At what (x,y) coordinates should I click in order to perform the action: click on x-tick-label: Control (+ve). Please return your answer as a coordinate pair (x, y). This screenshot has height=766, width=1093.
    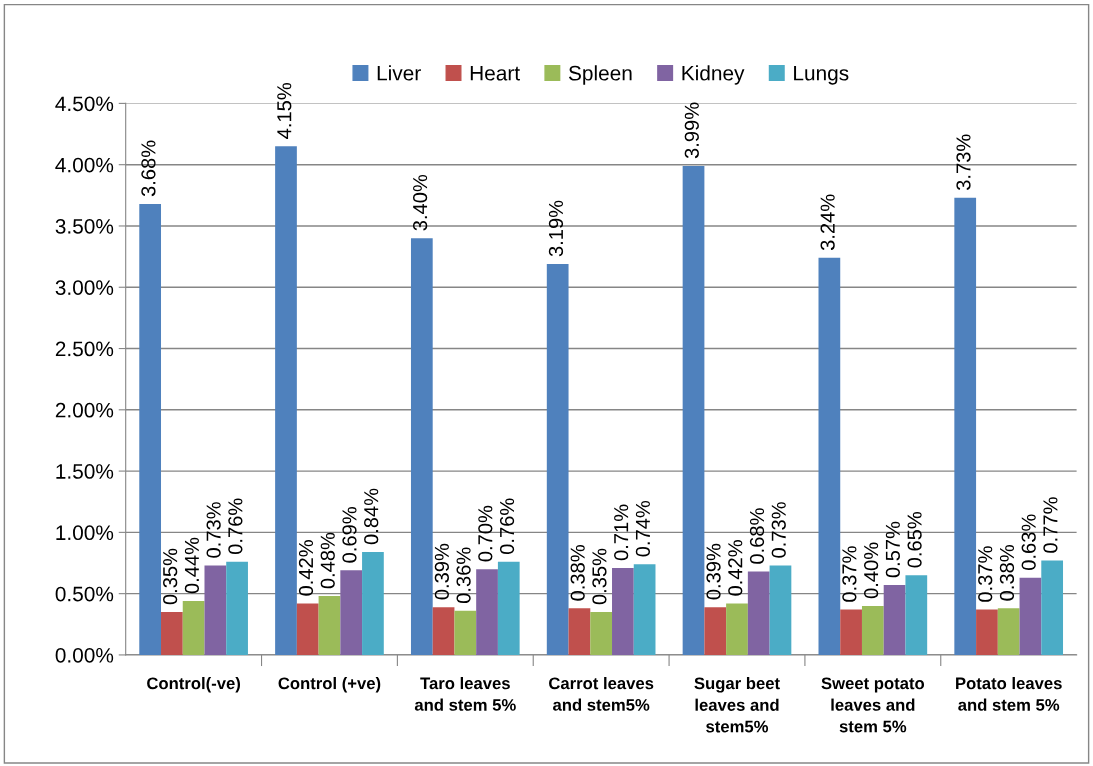
    Looking at the image, I should click on (329, 684).